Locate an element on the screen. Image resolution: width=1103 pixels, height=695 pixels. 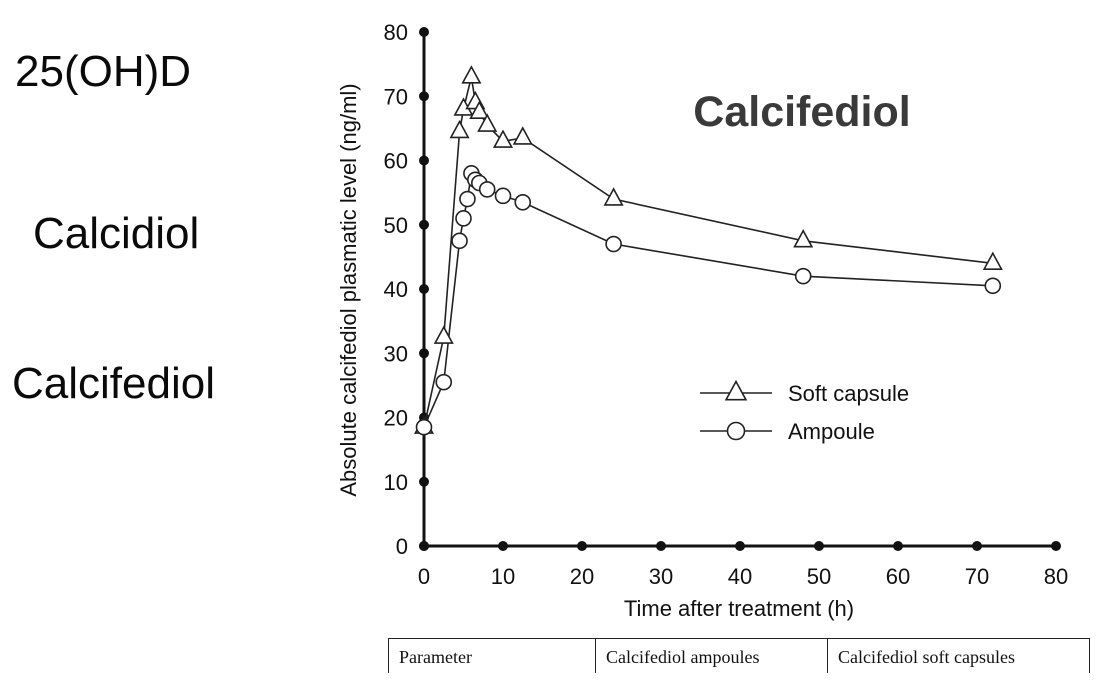
x-tick-label: 70 is located at coordinates (977, 576).